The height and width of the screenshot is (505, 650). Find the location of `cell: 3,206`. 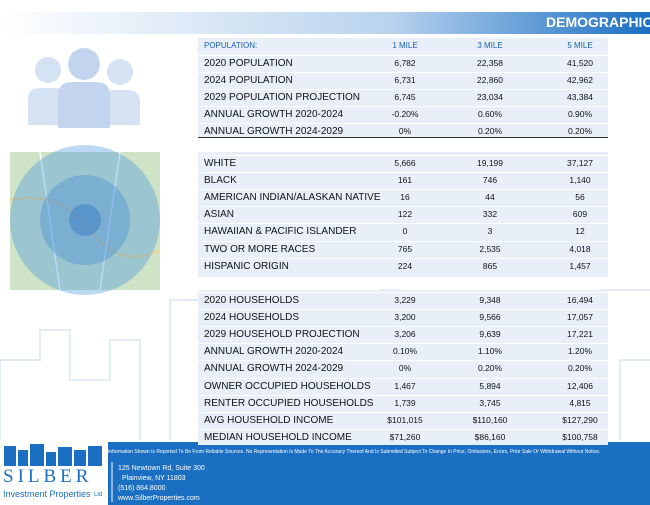

cell: 3,206 is located at coordinates (405, 334).